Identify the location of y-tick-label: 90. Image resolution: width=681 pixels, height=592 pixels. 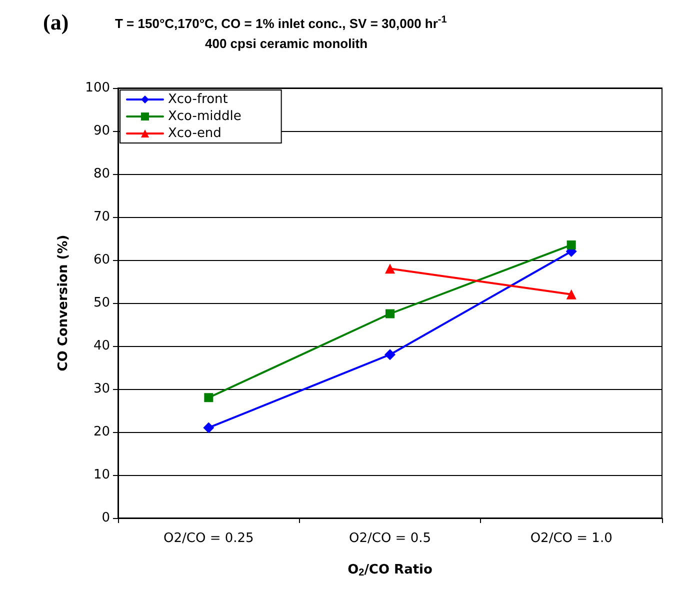
(101, 131).